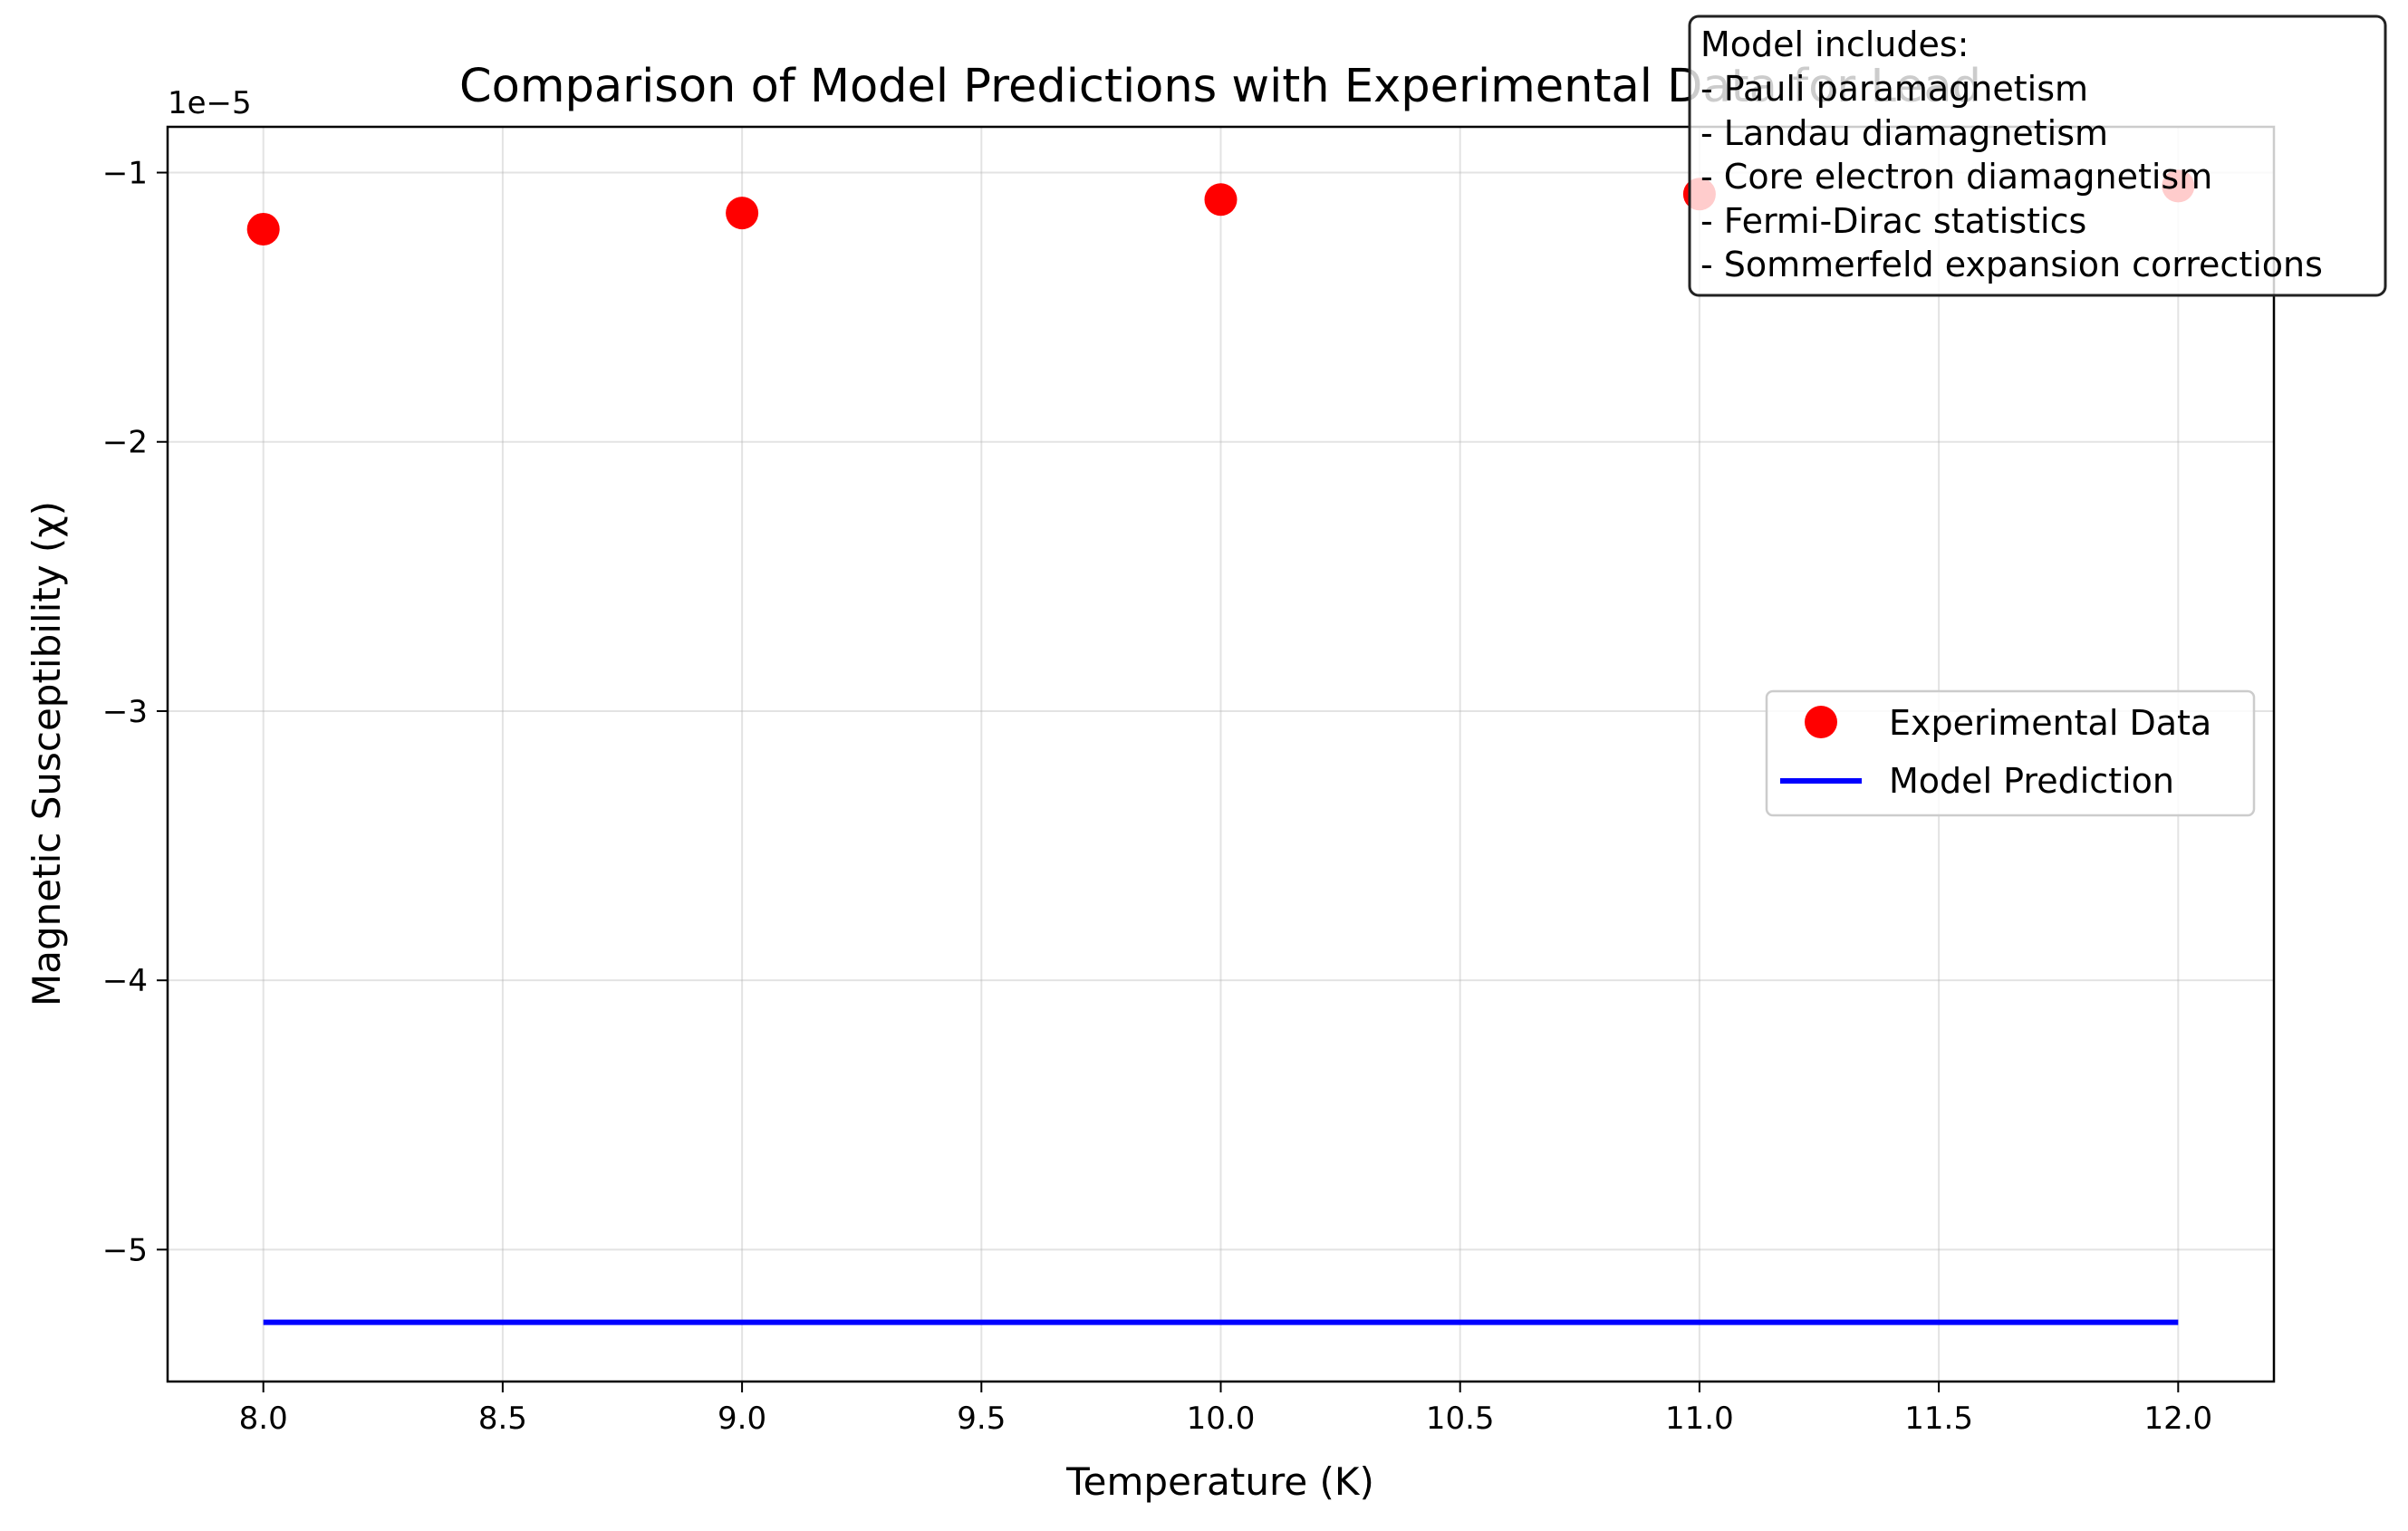 The width and height of the screenshot is (2408, 1531). Describe the element at coordinates (2177, 1419) in the screenshot. I see `x-tick-label: 12.0` at that location.